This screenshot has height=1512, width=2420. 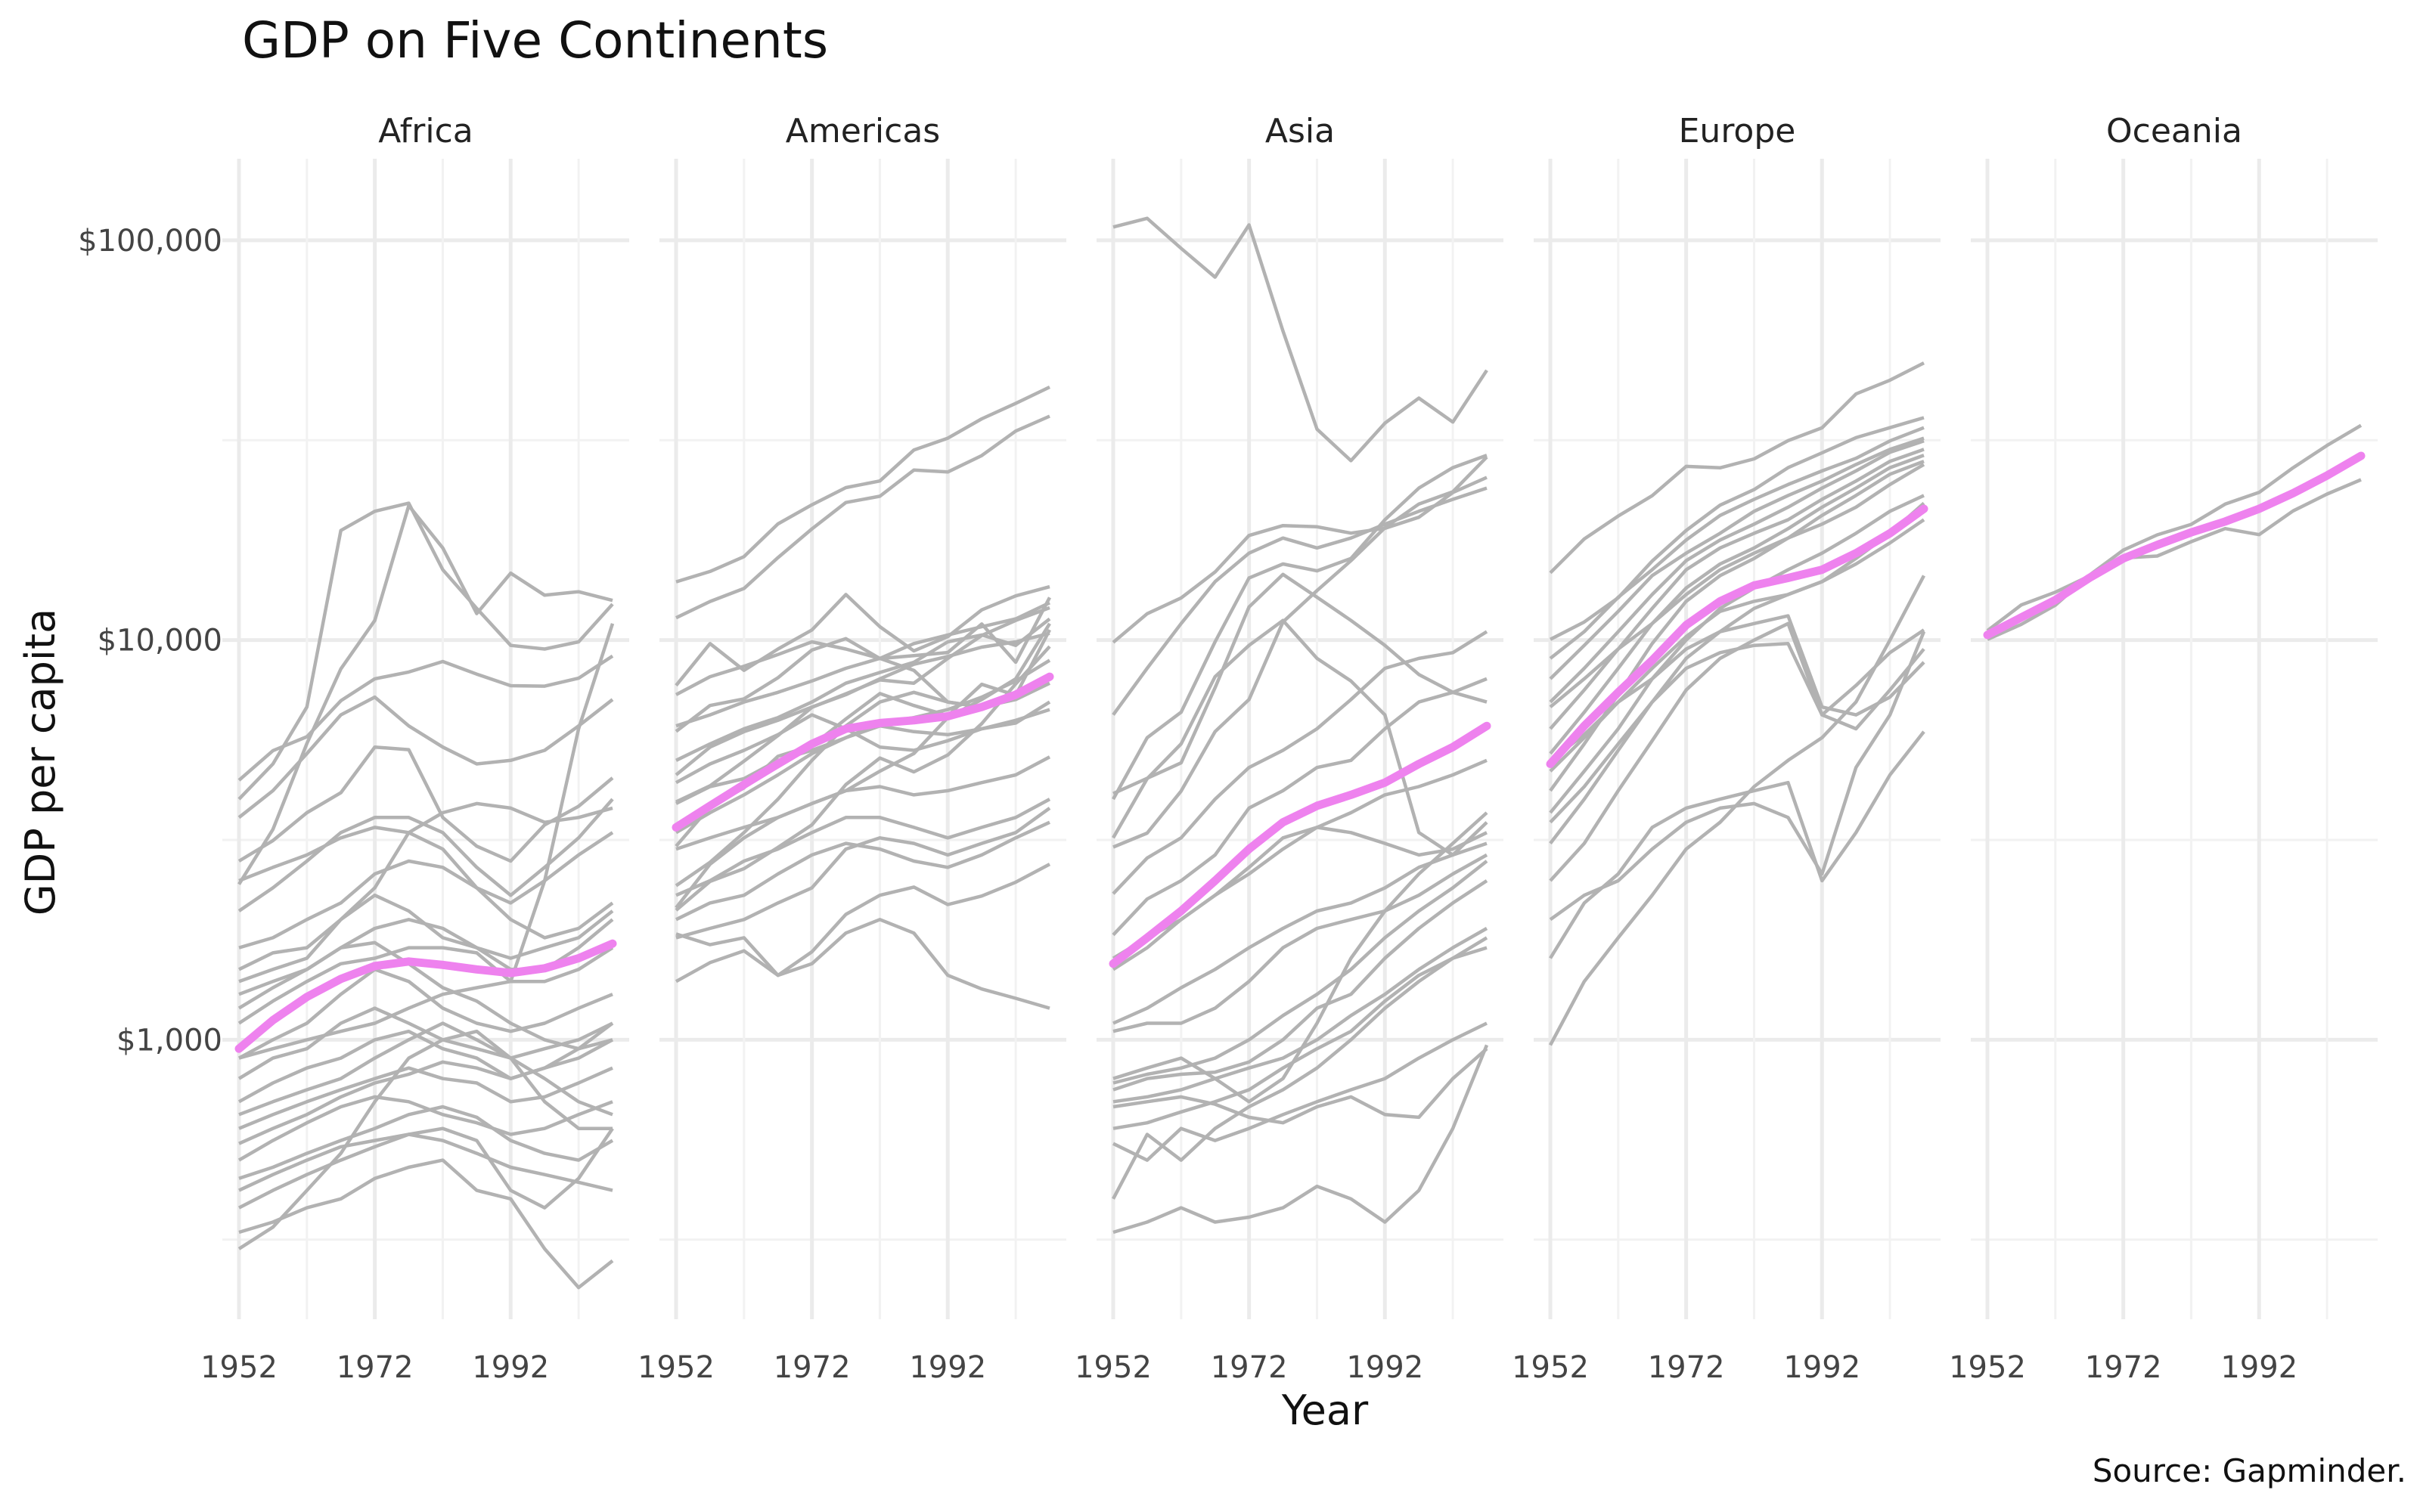 What do you see at coordinates (40, 762) in the screenshot?
I see `y-axis-label: GDP per capita` at bounding box center [40, 762].